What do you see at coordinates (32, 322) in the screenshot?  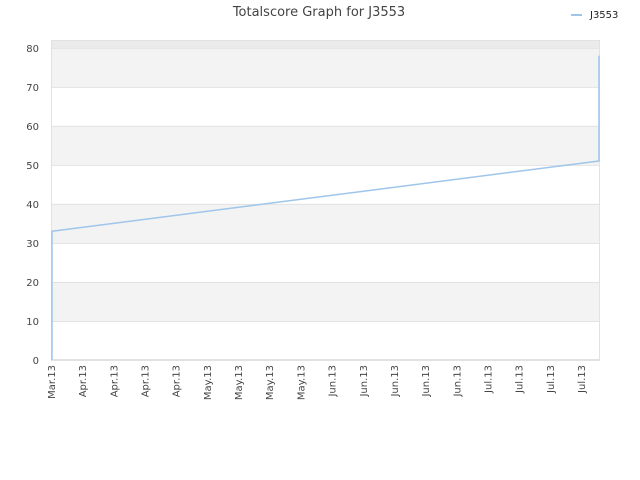 I see `y-tick-label: 10` at bounding box center [32, 322].